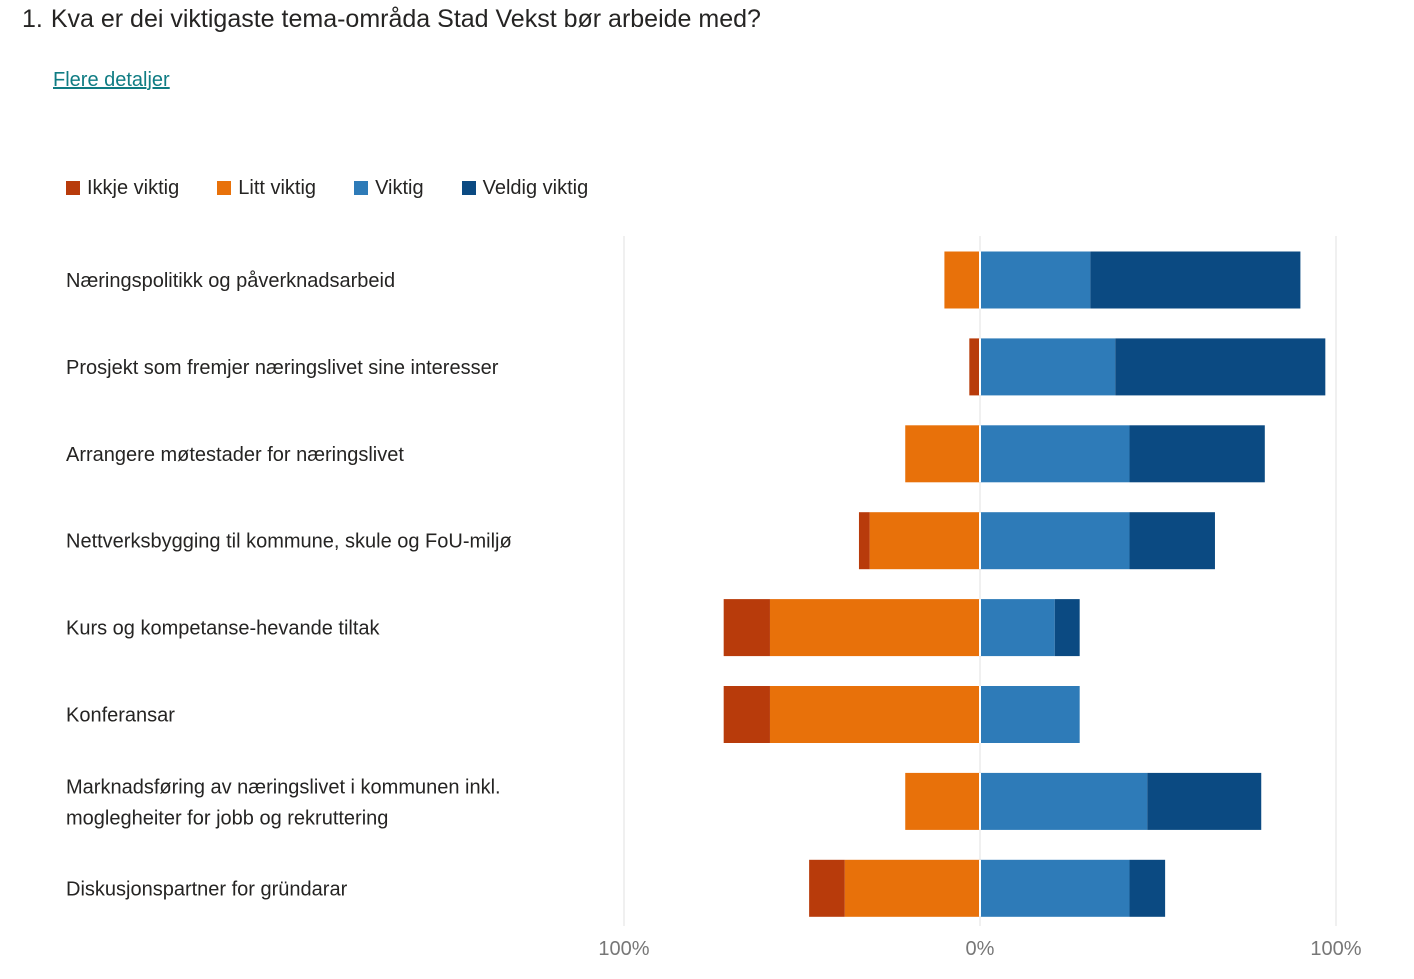 The width and height of the screenshot is (1414, 979). Describe the element at coordinates (980, 949) in the screenshot. I see `x-tick-label: 0%` at that location.